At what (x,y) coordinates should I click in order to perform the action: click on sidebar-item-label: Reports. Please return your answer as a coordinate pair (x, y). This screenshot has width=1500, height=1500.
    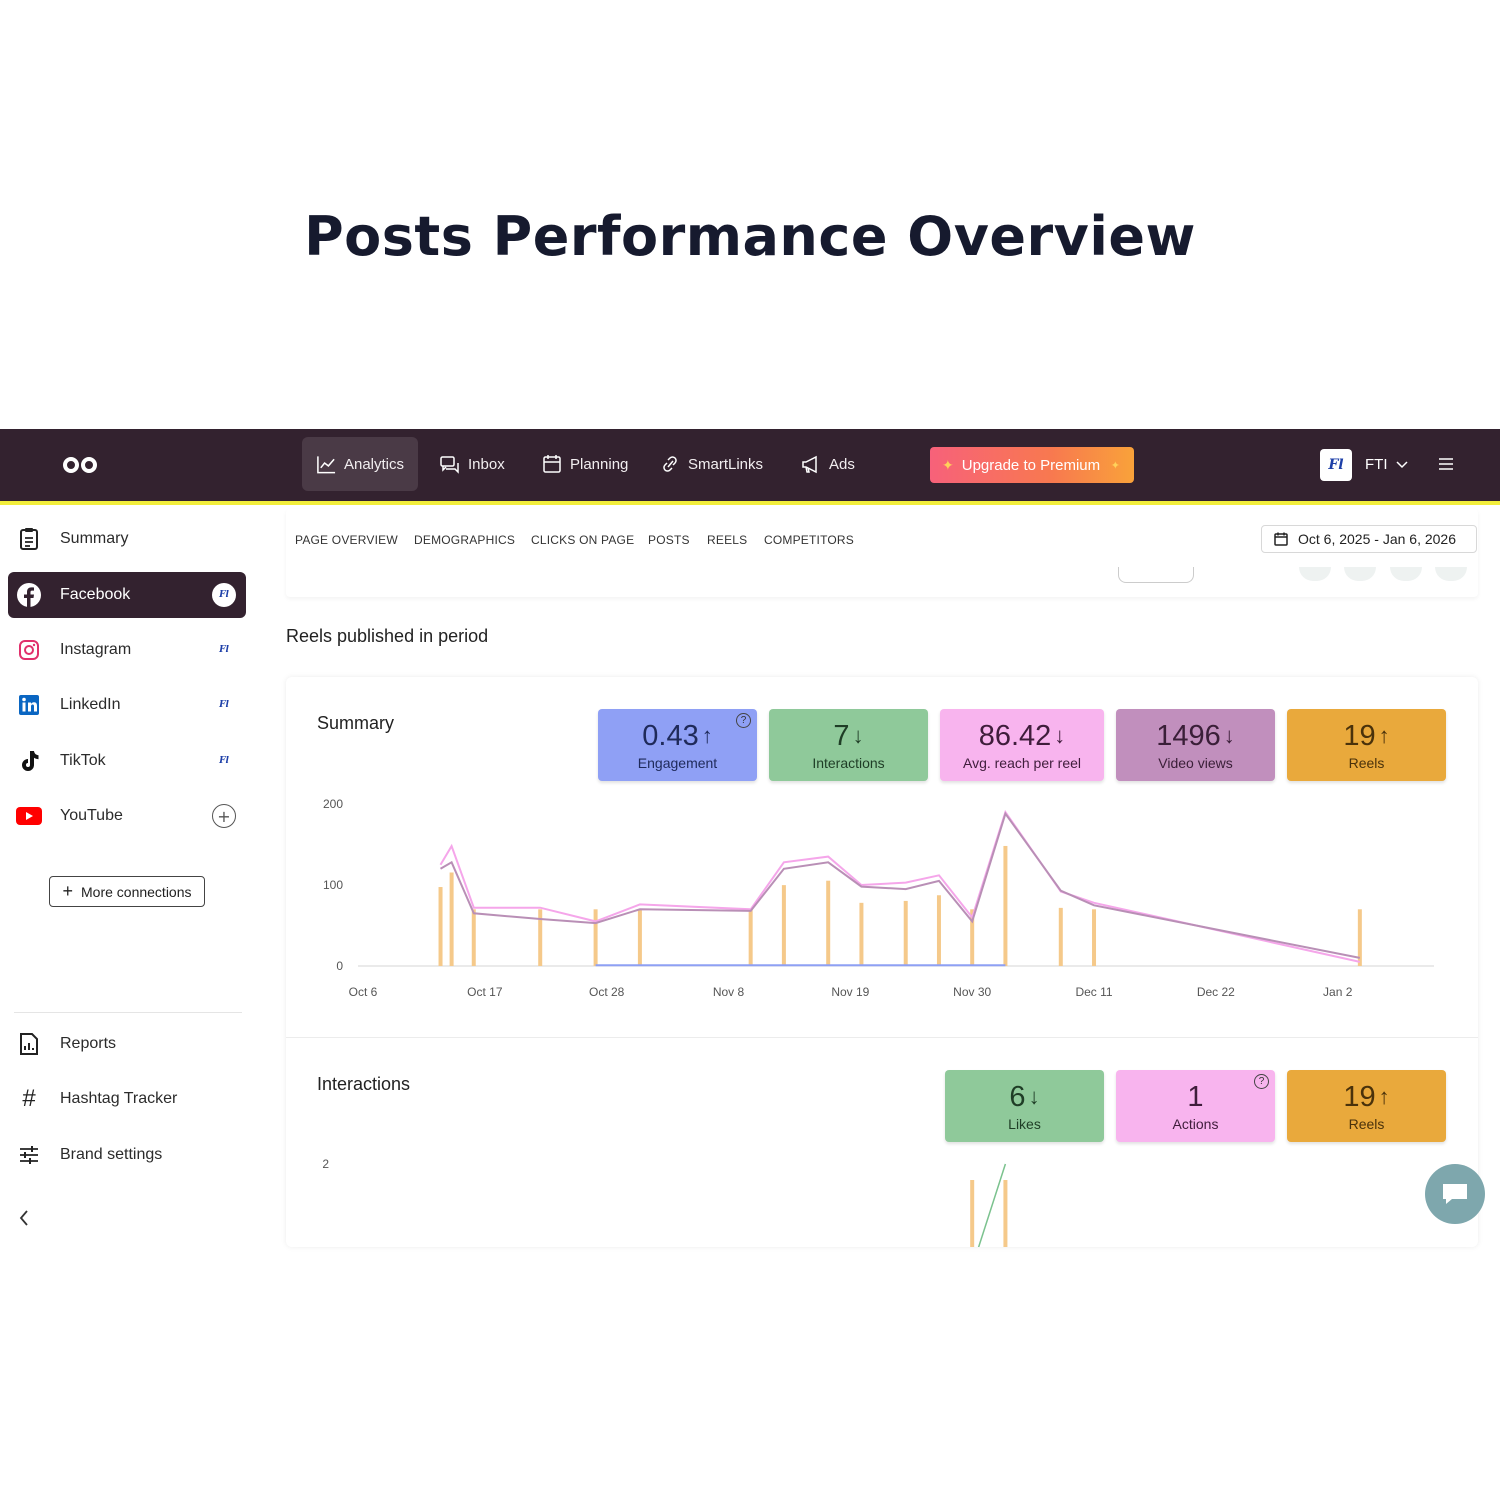
    Looking at the image, I should click on (88, 1043).